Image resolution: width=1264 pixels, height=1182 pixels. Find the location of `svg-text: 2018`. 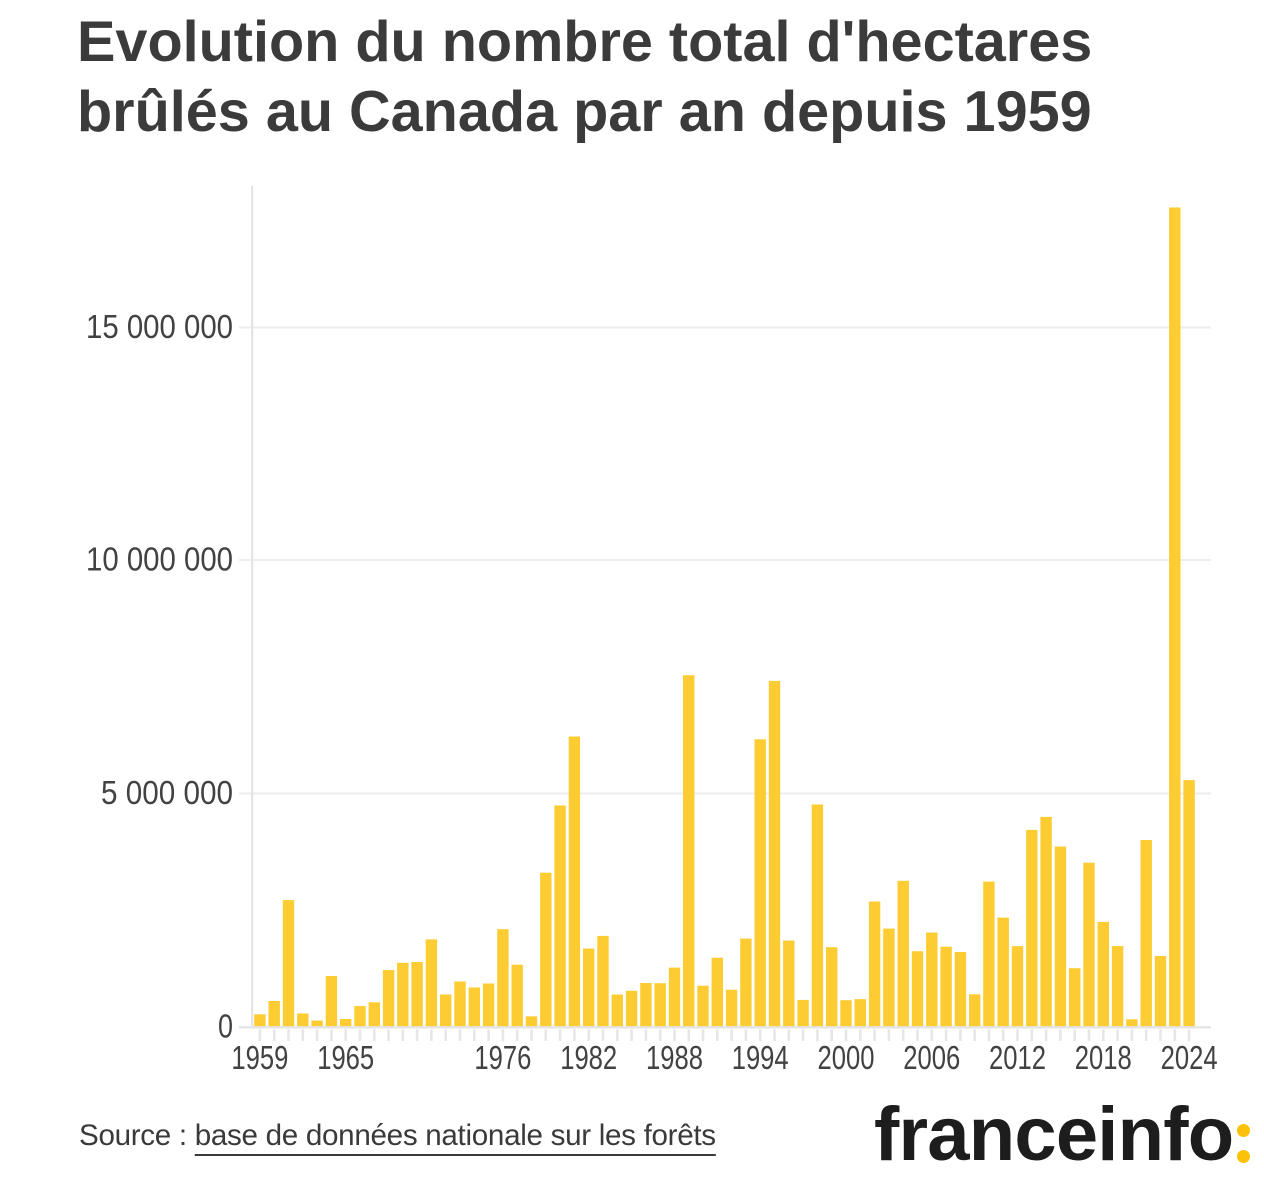

svg-text: 2018 is located at coordinates (1103, 1057).